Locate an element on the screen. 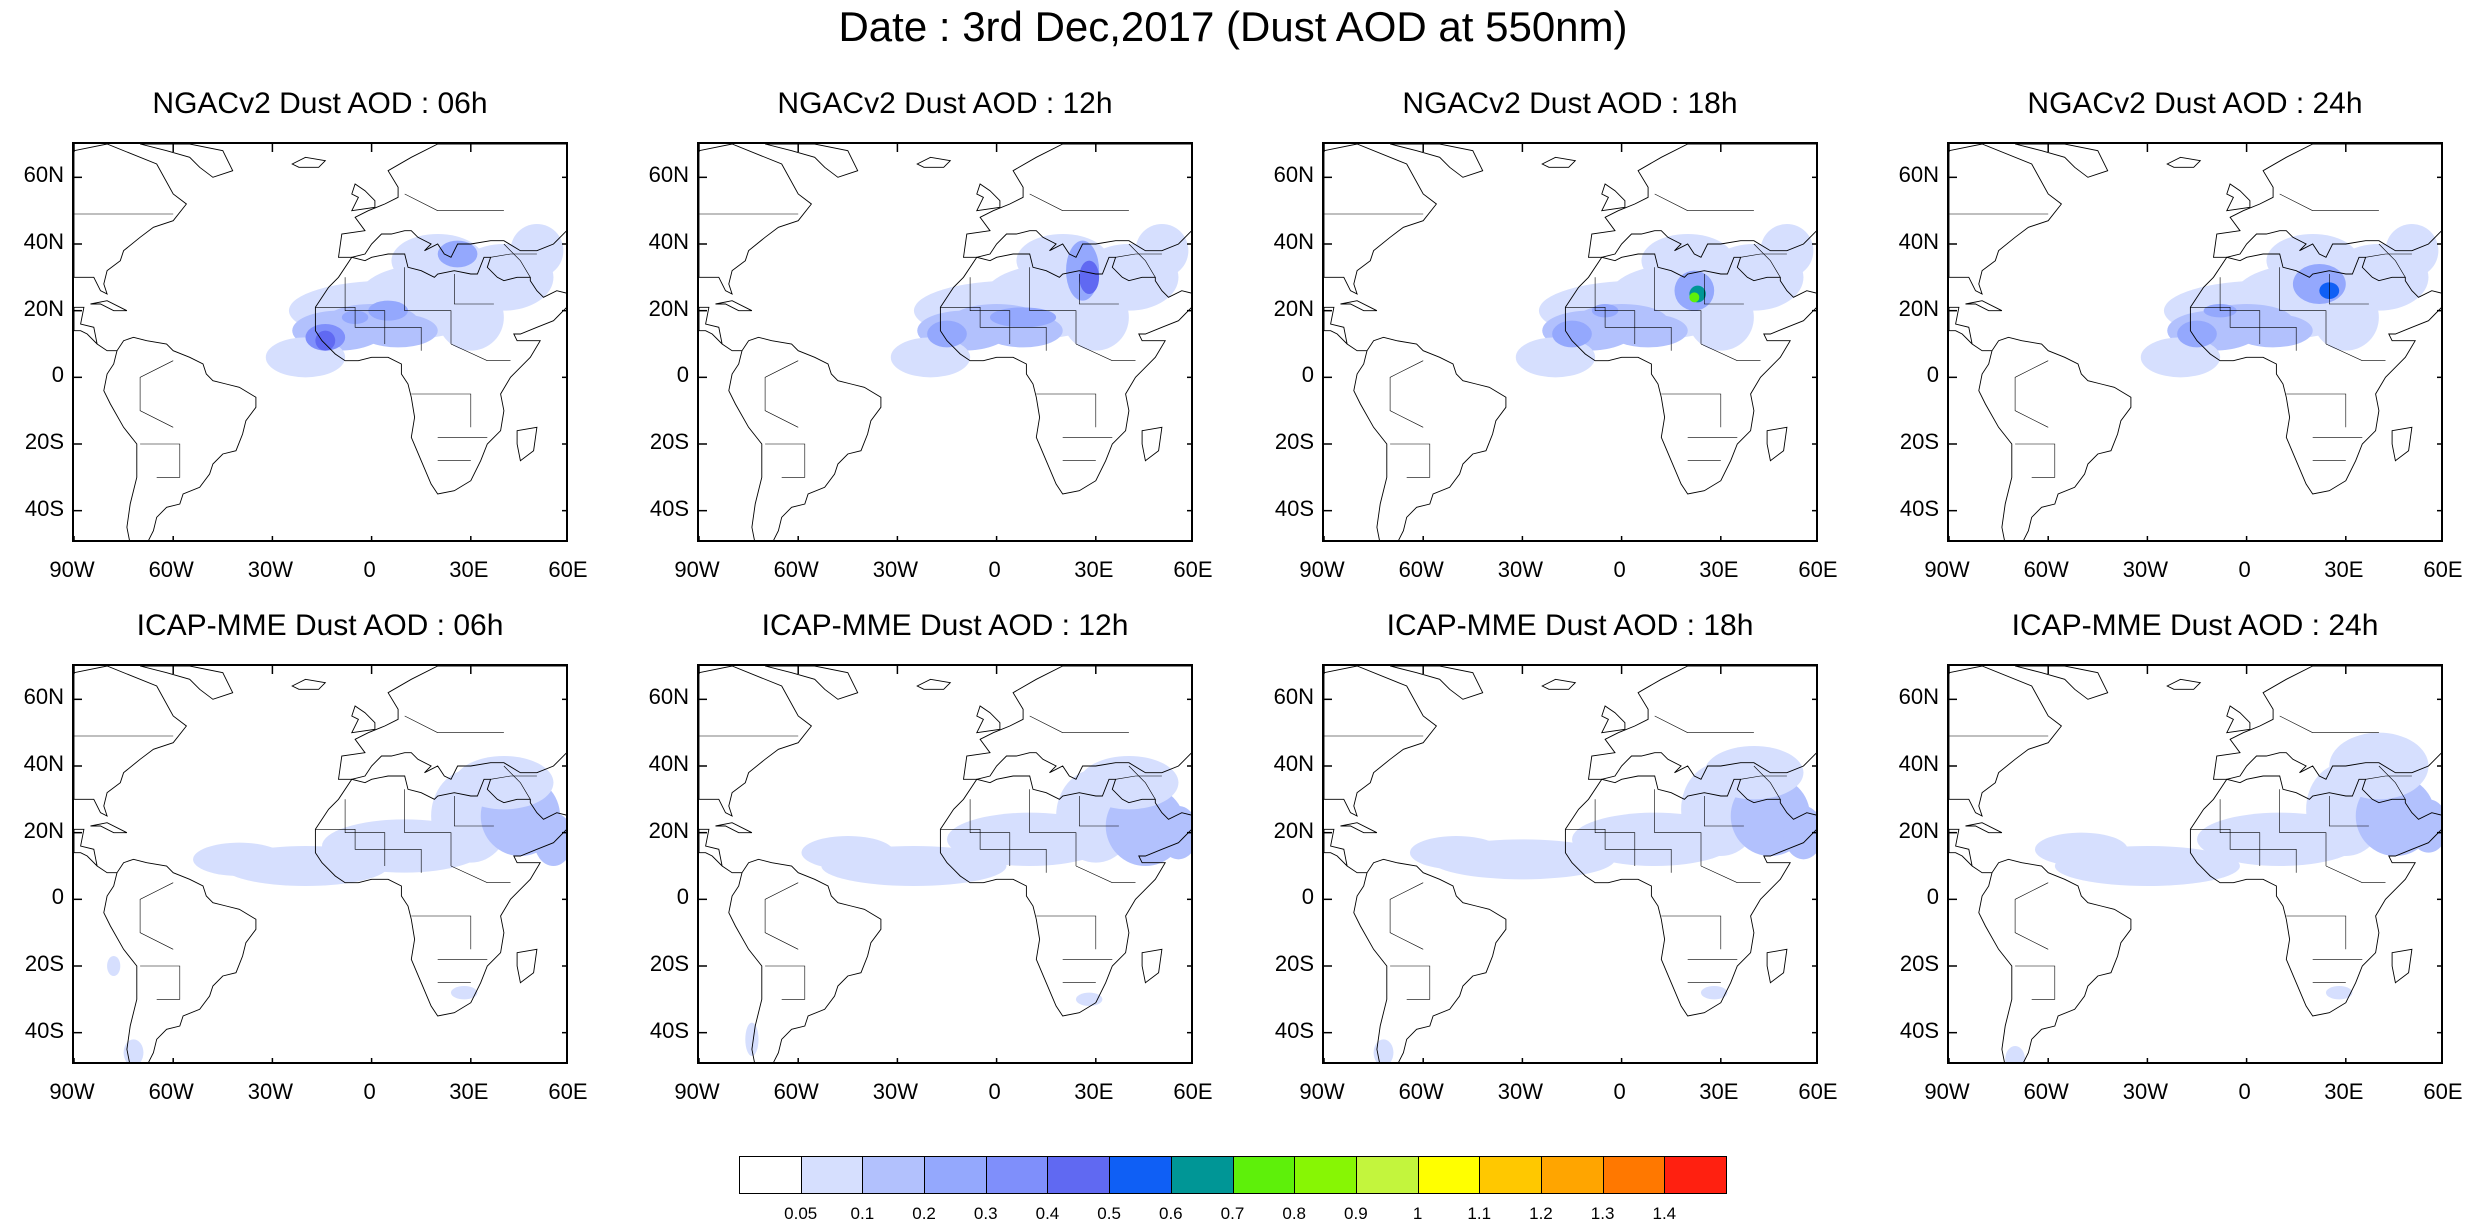  lat-tick-label: 40S is located at coordinates (1294, 1030).